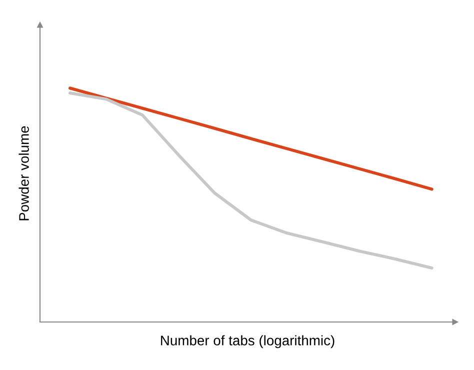 The width and height of the screenshot is (474, 370). I want to click on y-axis-title: Powder volume, so click(23, 173).